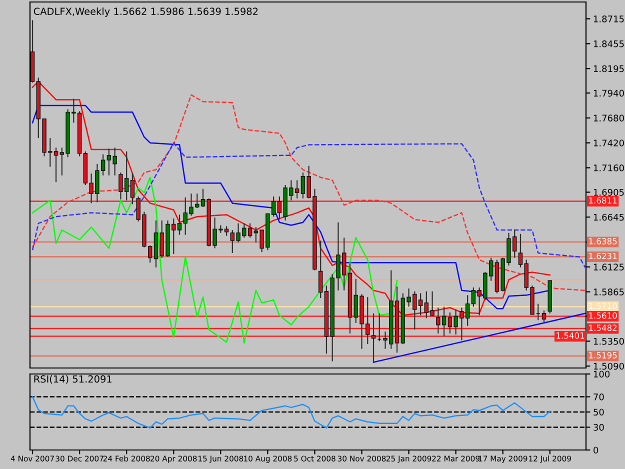 The width and height of the screenshot is (625, 469). What do you see at coordinates (609, 267) in the screenshot?
I see `y-tick-label: 1.6125` at bounding box center [609, 267].